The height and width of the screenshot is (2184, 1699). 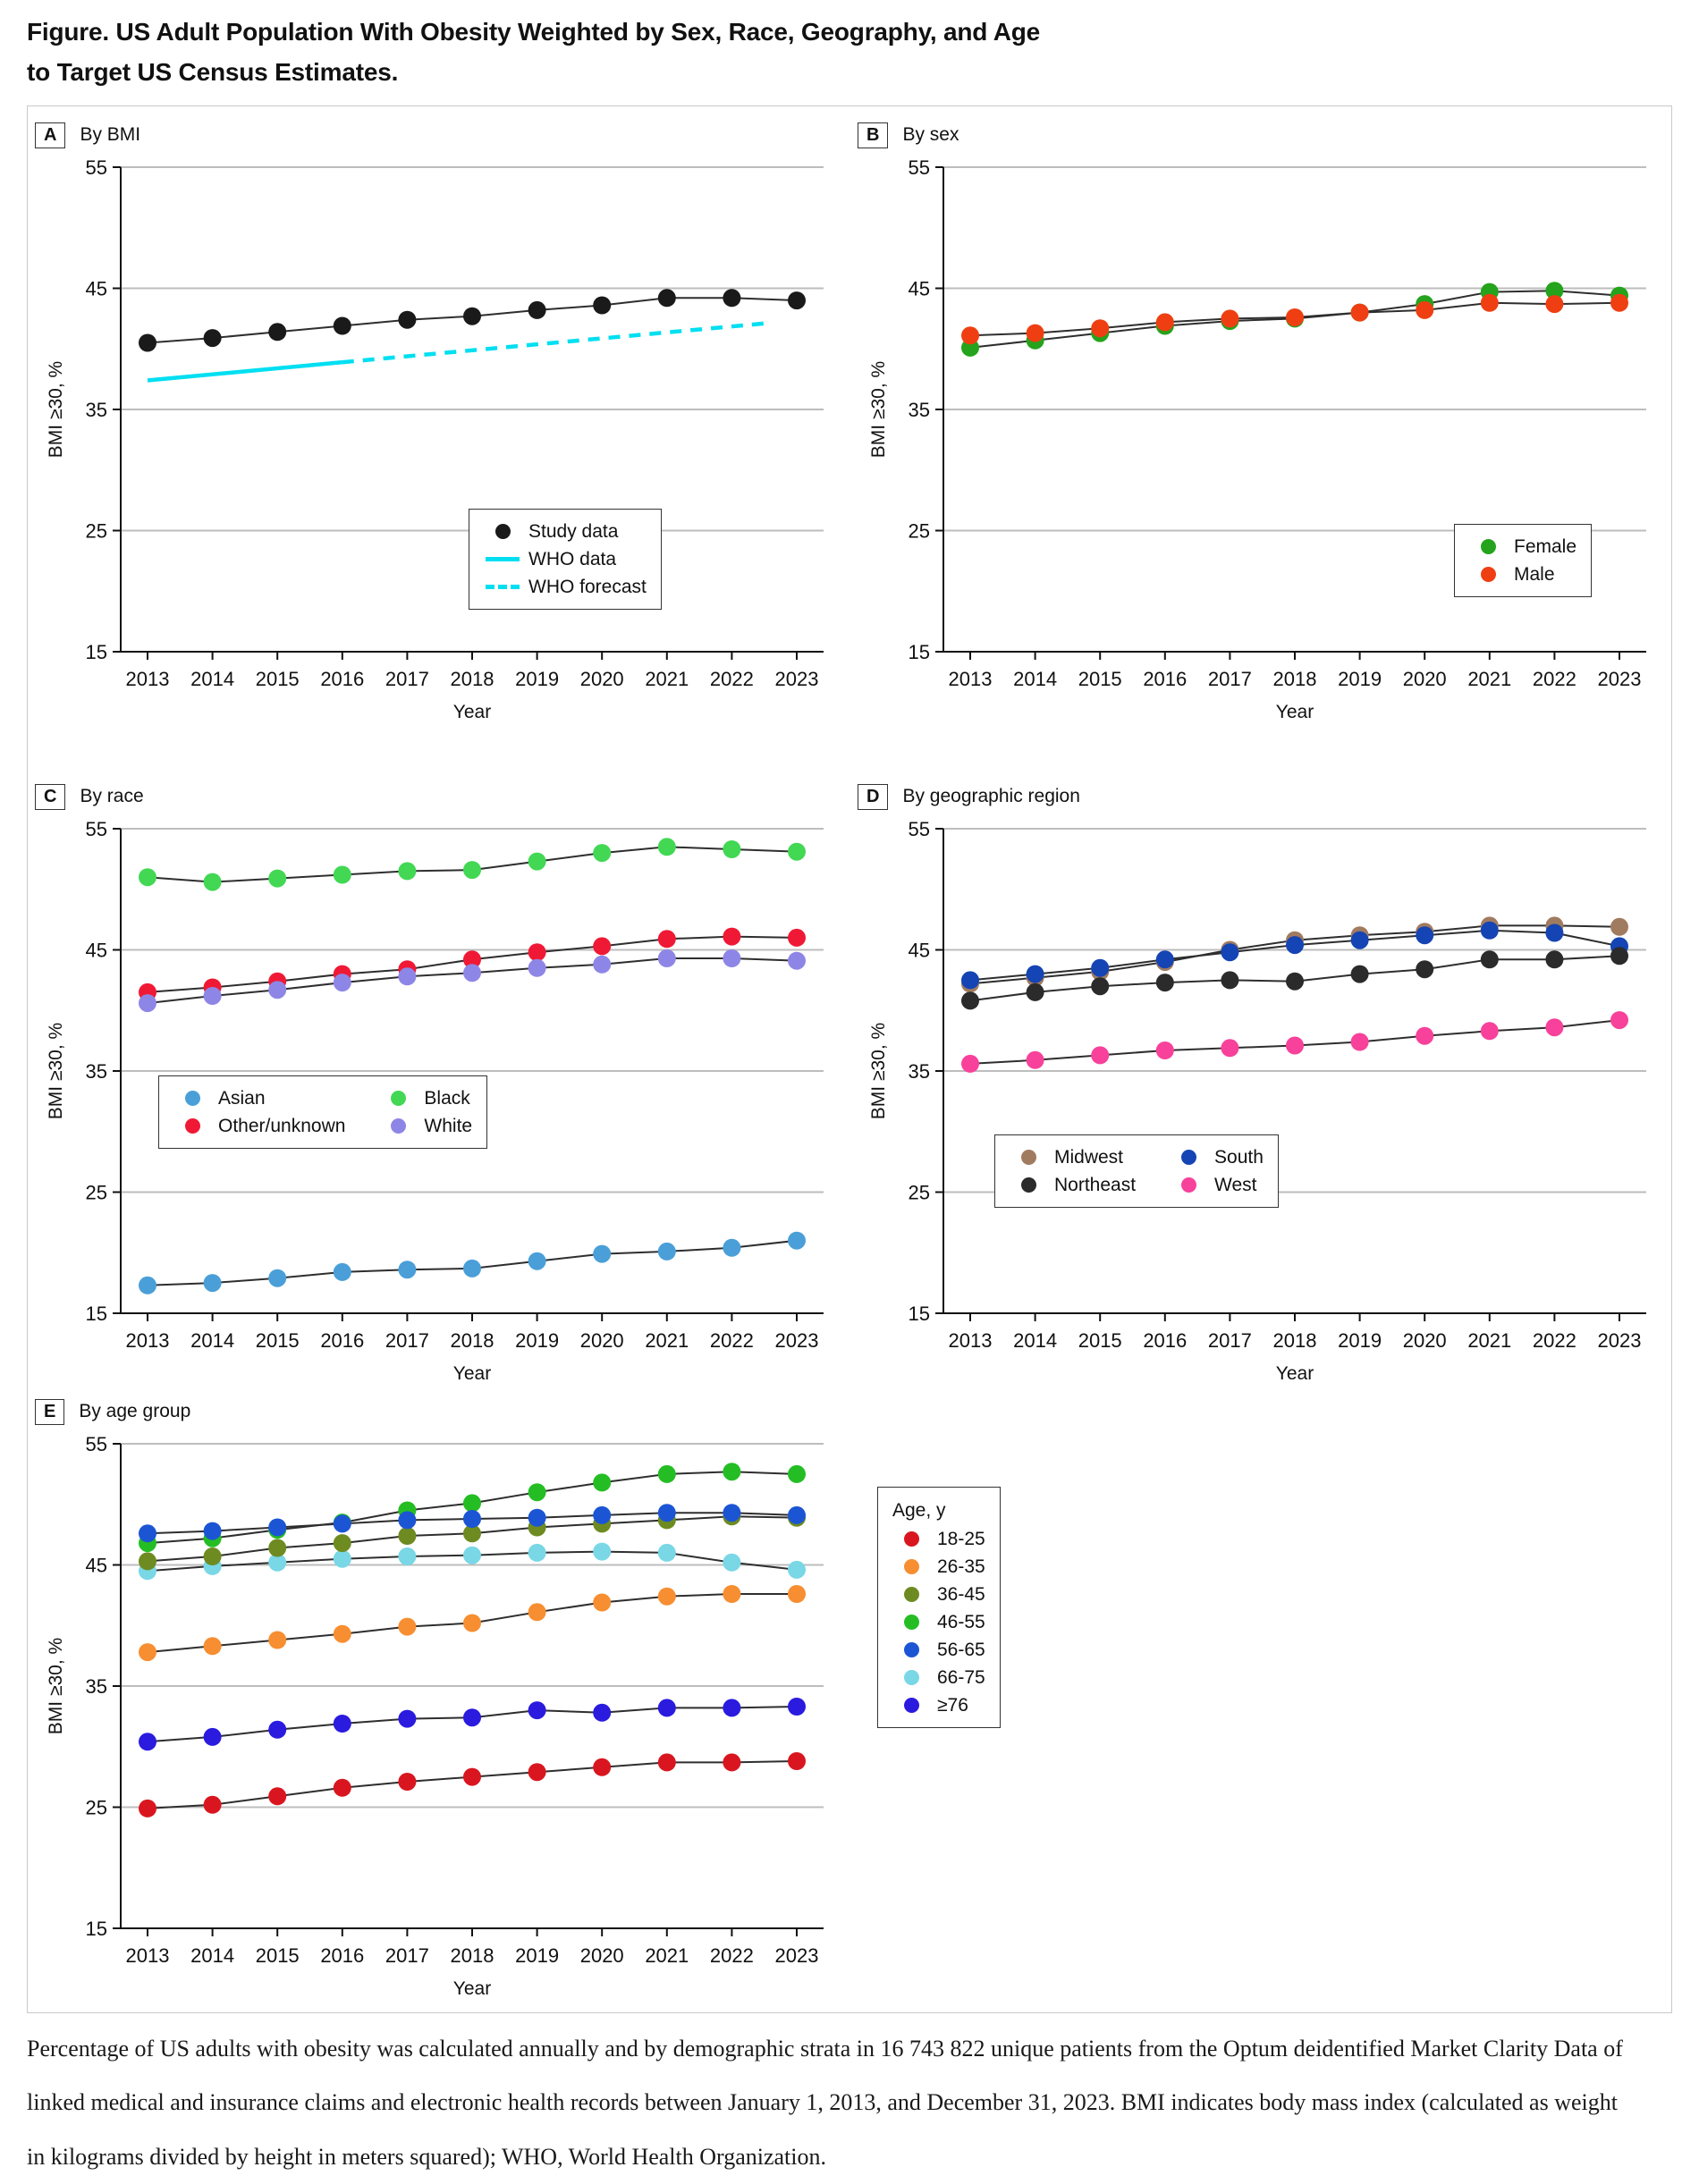 I want to click on legend-label: 56-65, so click(x=961, y=1649).